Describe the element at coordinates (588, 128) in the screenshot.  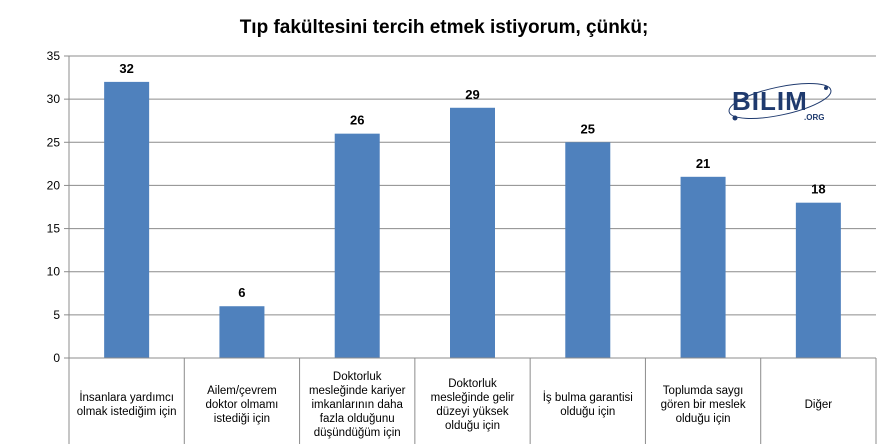
I see `data-label: 25` at that location.